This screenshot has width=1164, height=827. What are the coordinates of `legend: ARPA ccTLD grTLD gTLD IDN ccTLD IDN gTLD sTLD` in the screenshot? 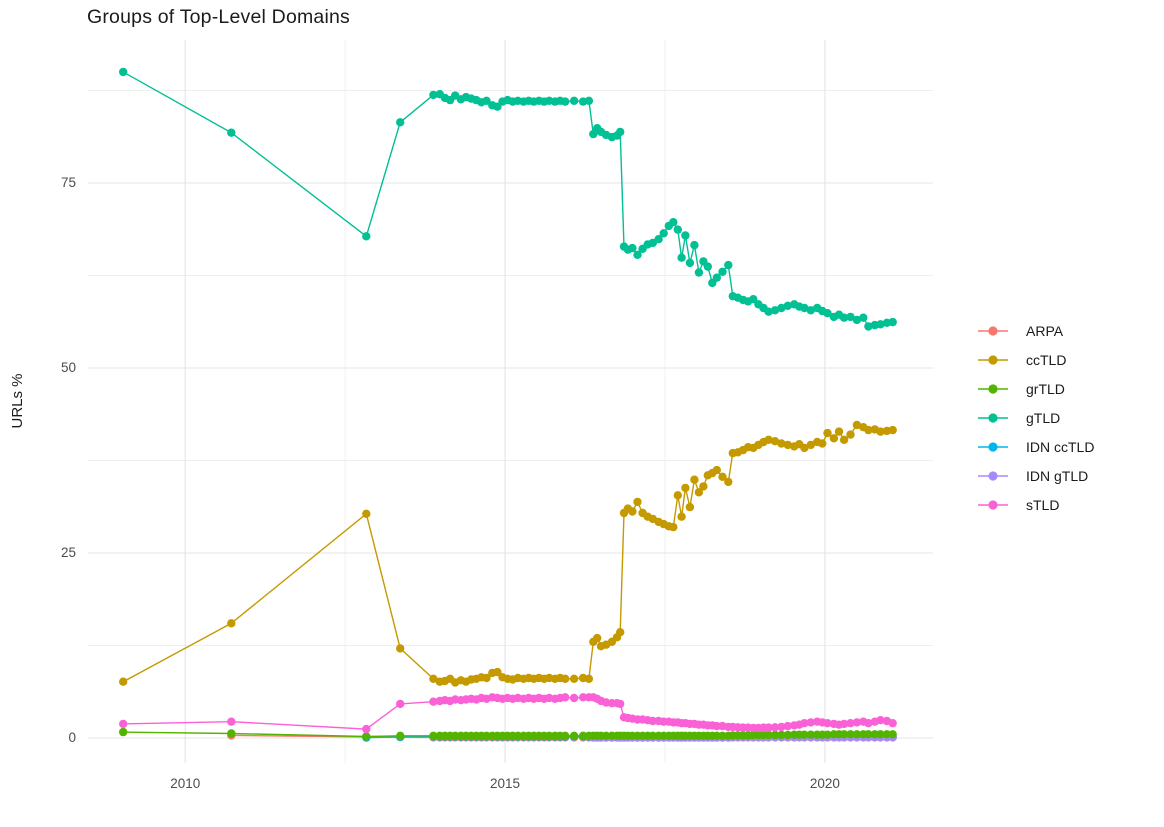 It's located at (1035, 418).